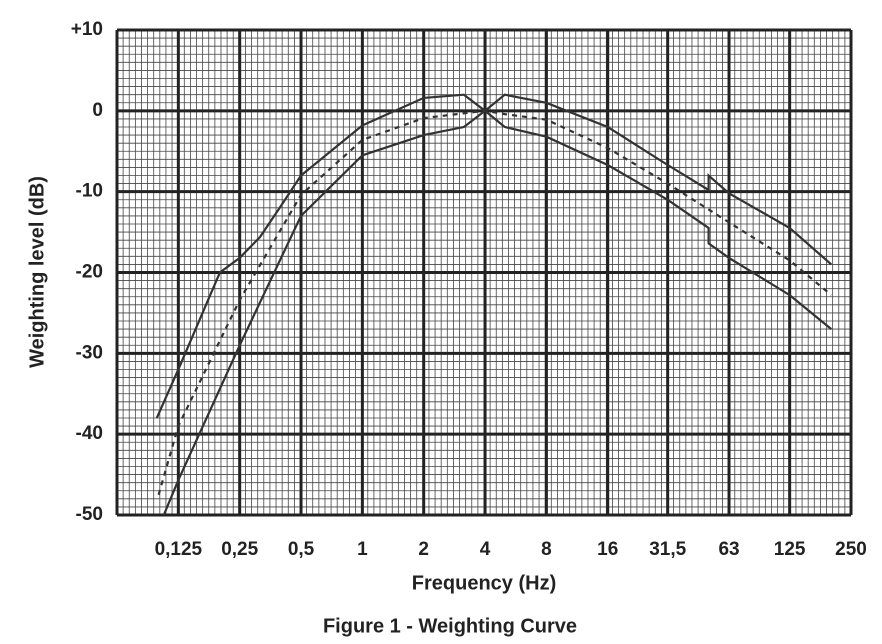 The width and height of the screenshot is (882, 644). I want to click on y-tick-label: -20, so click(89, 272).